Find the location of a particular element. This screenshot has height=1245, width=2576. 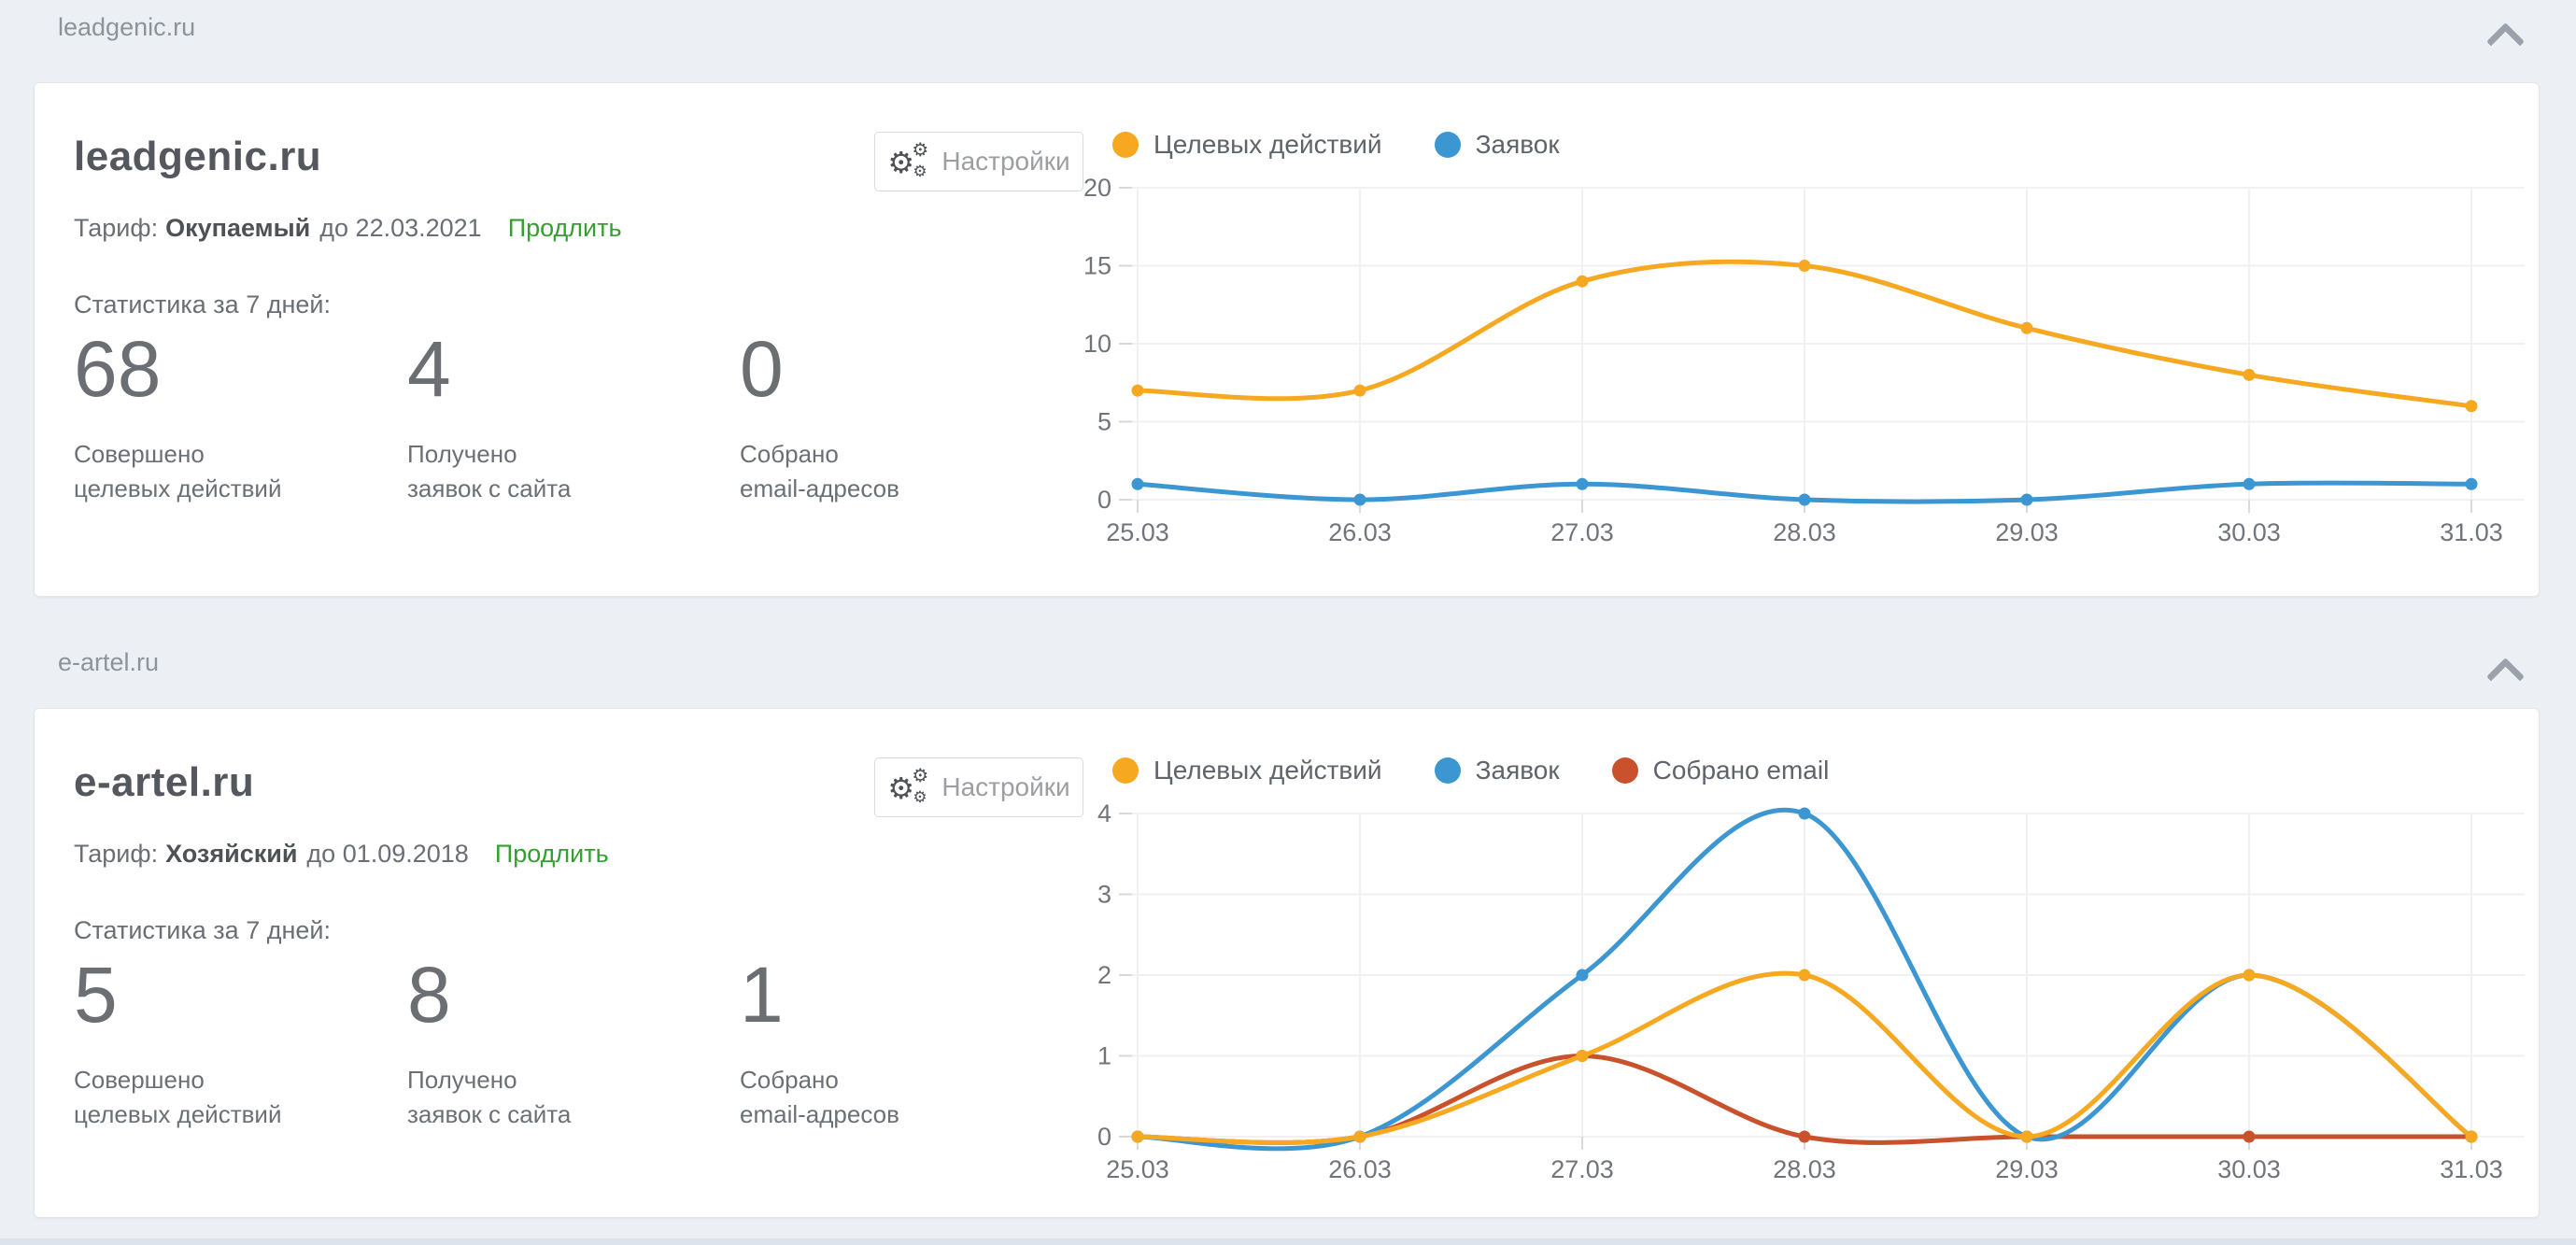

svg-text: 1 is located at coordinates (1104, 1056).